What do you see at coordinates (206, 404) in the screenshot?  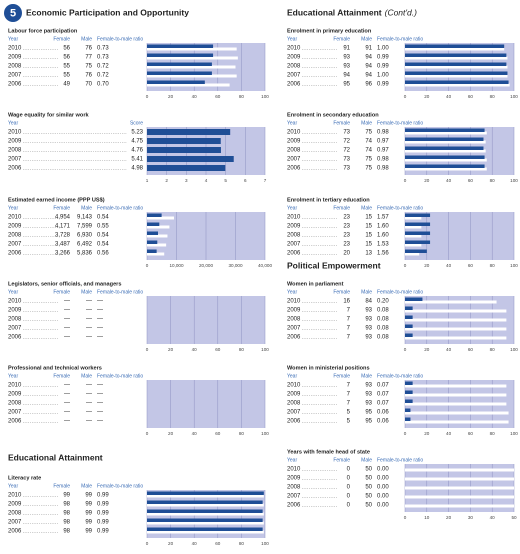 I see `chart-panel` at bounding box center [206, 404].